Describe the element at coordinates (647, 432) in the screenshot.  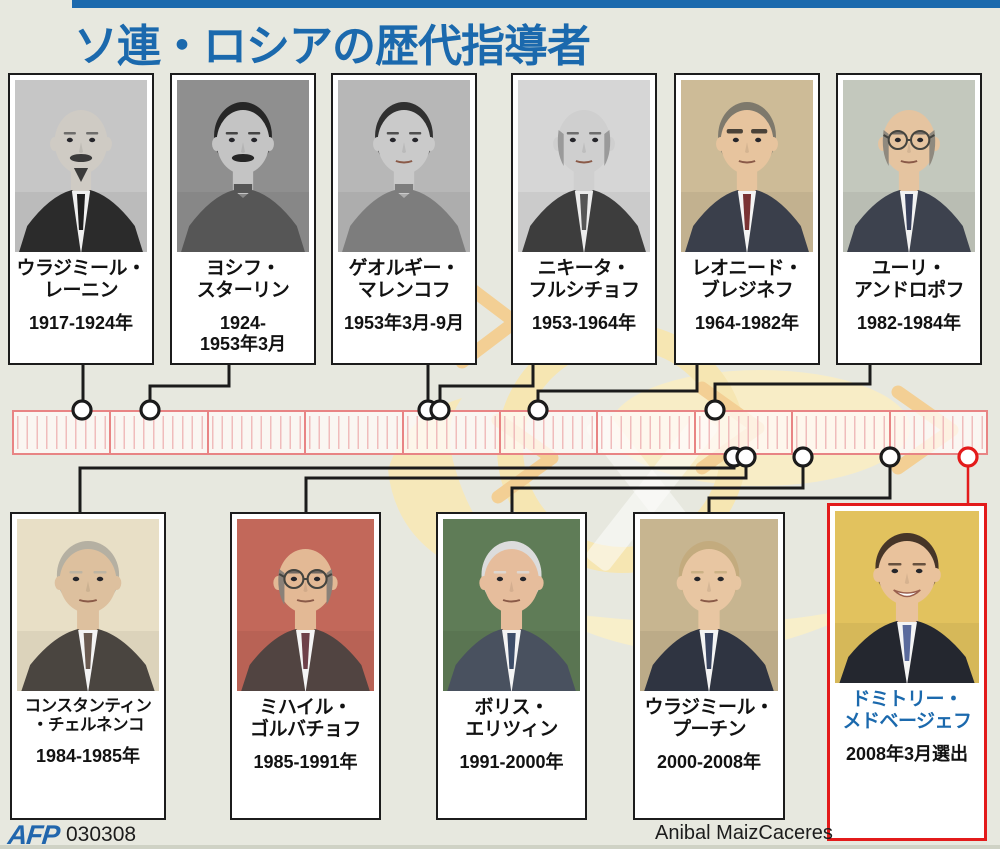
I see `decade-cell-1970s` at that location.